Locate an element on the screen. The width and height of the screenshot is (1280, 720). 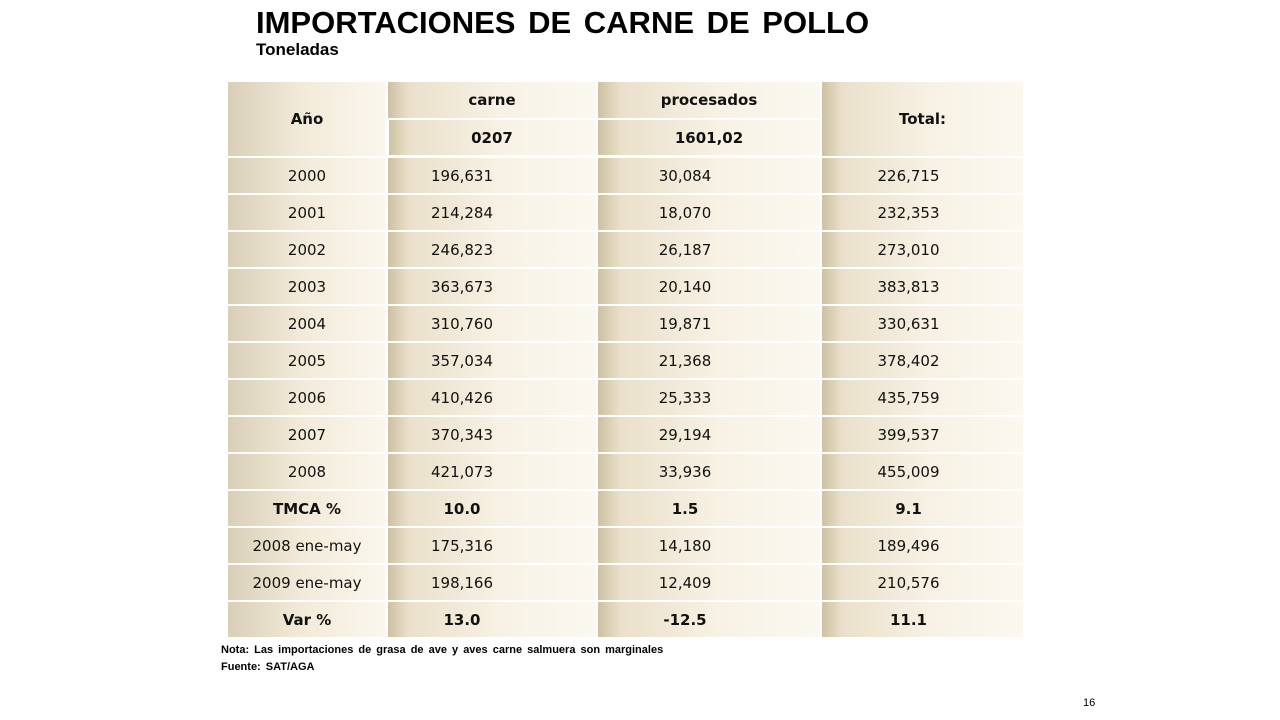
row-label: 2005 is located at coordinates (307, 360).